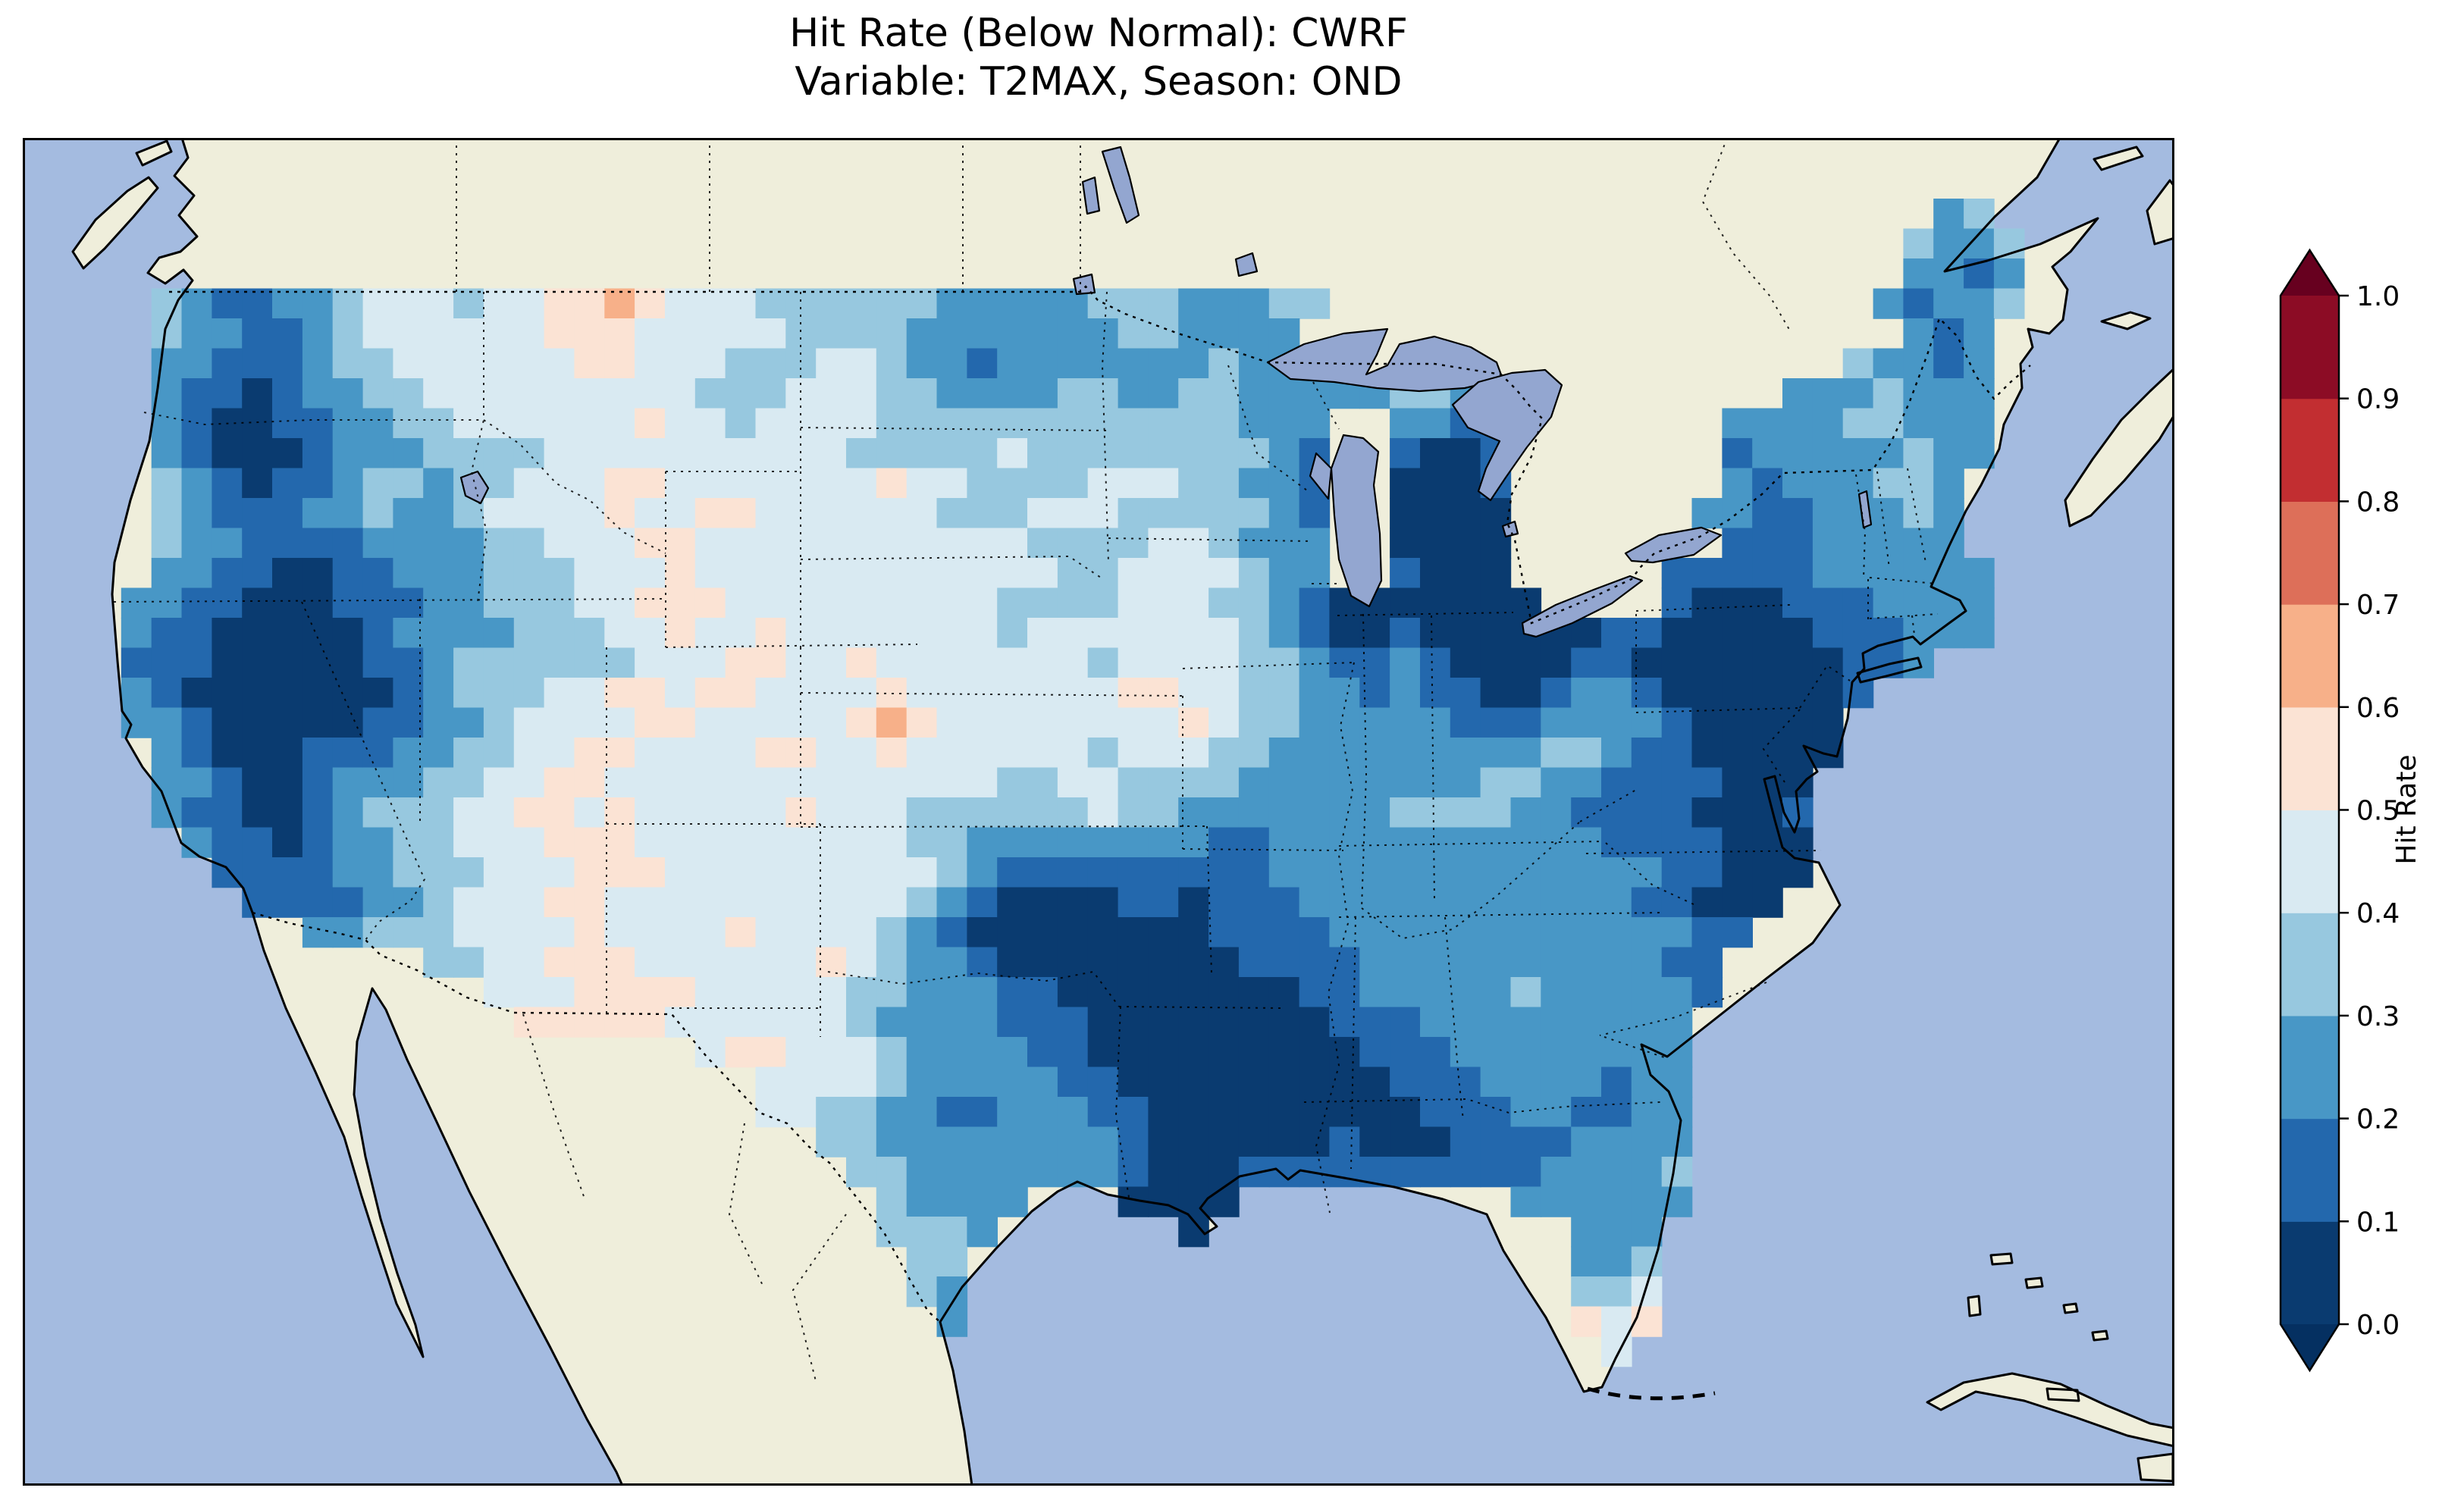 The image size is (2464, 1494). Describe the element at coordinates (2378, 1222) in the screenshot. I see `colorbar-tick-label: 0.1` at that location.